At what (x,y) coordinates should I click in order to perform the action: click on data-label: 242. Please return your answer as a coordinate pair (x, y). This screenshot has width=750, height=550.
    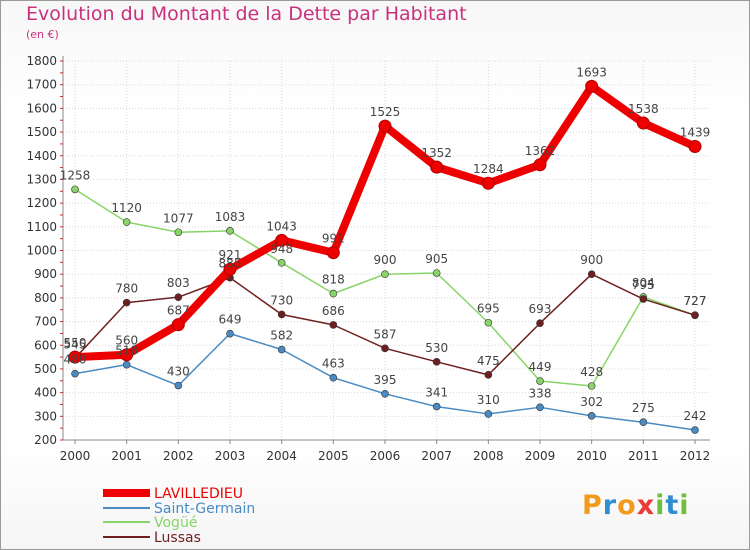
    Looking at the image, I should click on (695, 416).